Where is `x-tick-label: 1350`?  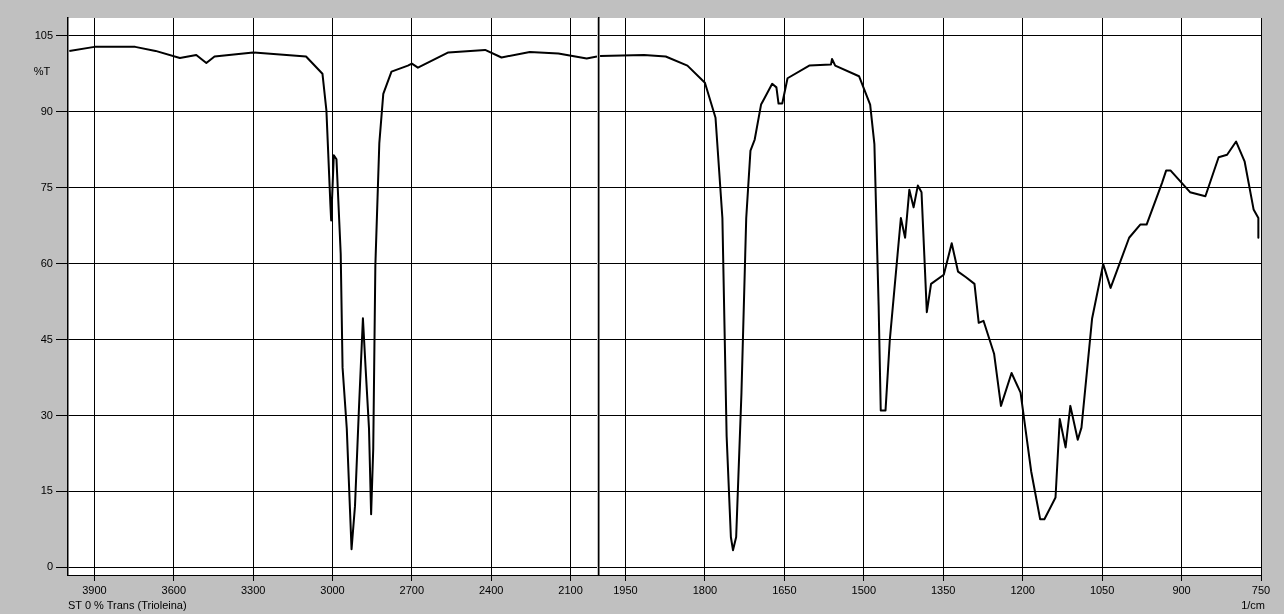 x-tick-label: 1350 is located at coordinates (943, 589).